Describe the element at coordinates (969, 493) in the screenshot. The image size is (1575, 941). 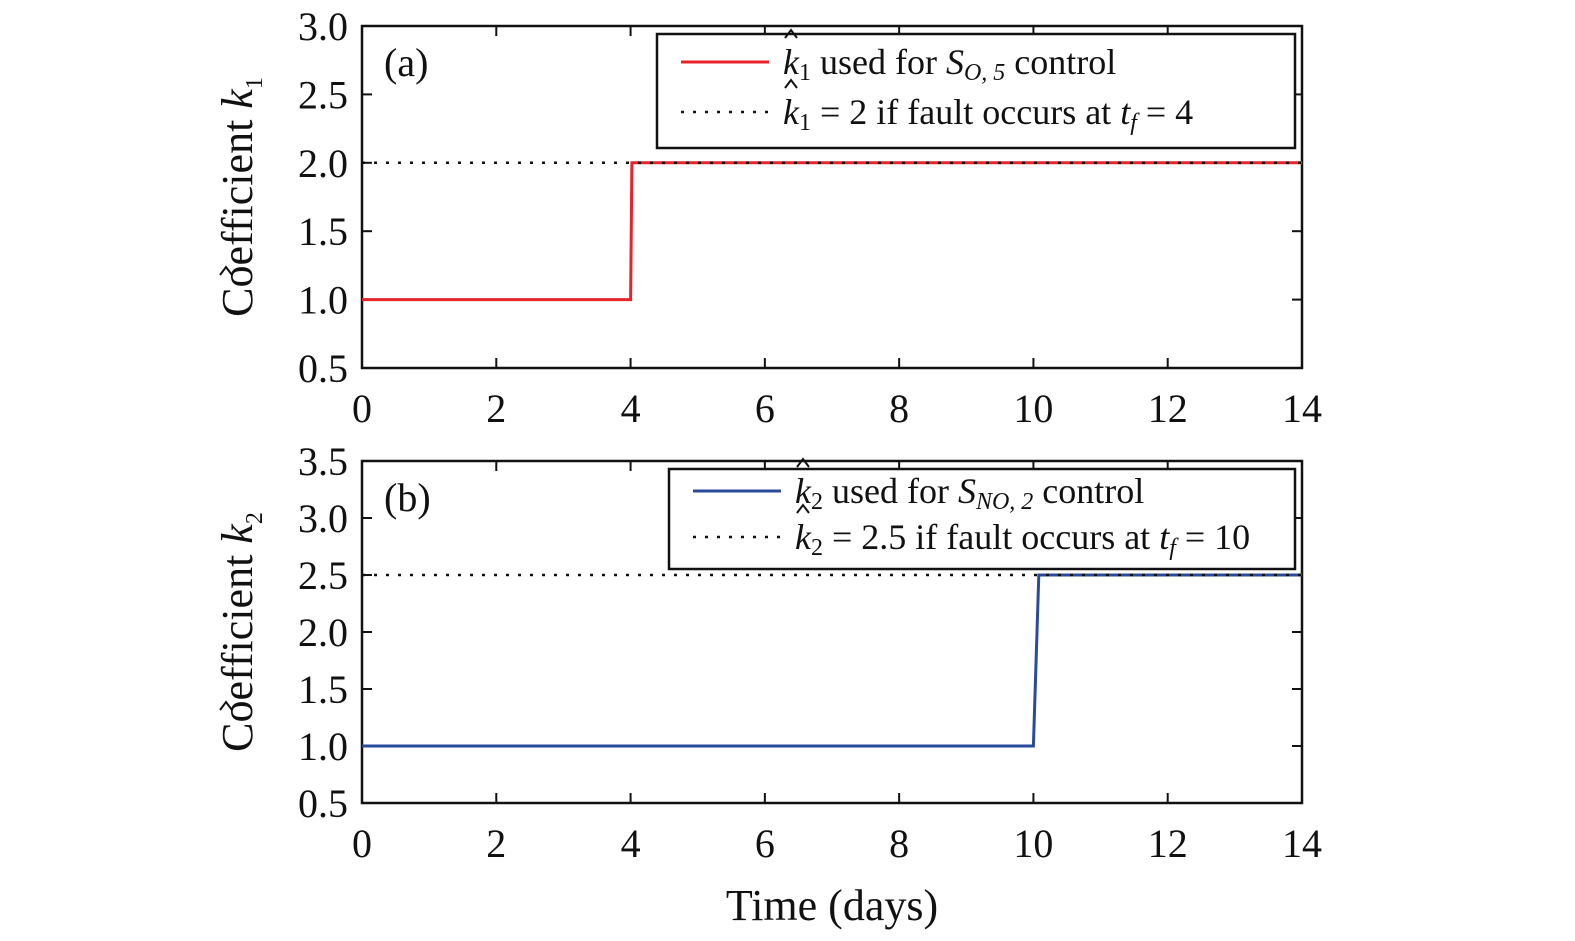
I see `legend-label-1: k2 used for SNO, 2 control` at that location.